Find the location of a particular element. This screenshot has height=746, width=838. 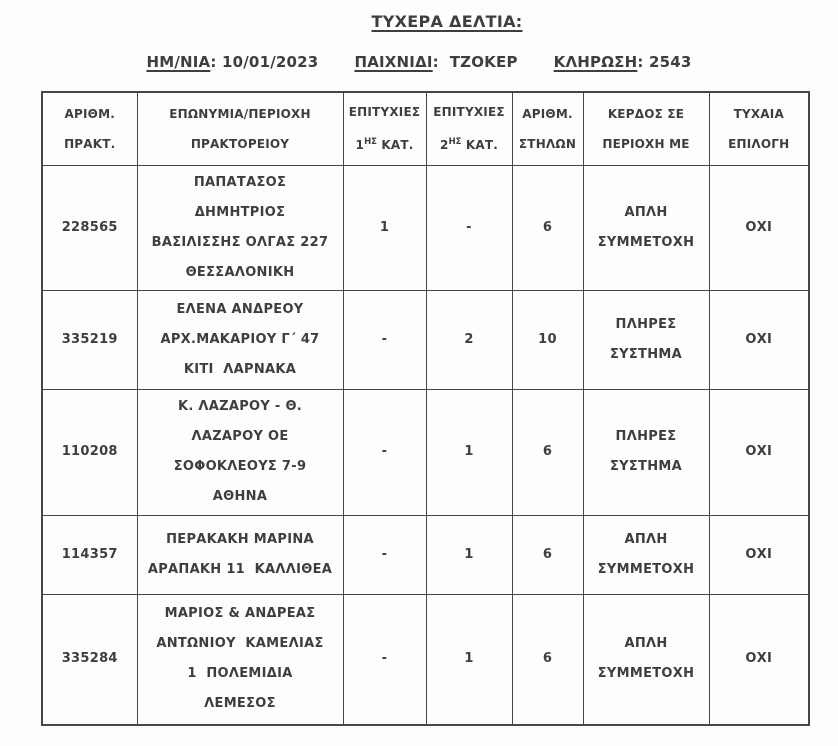

agency-number-cell: 114357 is located at coordinates (89, 554).